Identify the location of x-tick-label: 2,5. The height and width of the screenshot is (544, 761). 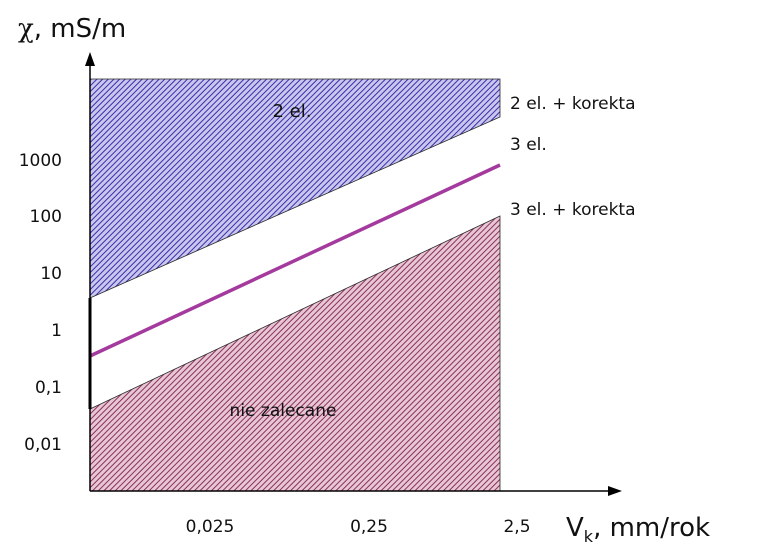
(516, 527).